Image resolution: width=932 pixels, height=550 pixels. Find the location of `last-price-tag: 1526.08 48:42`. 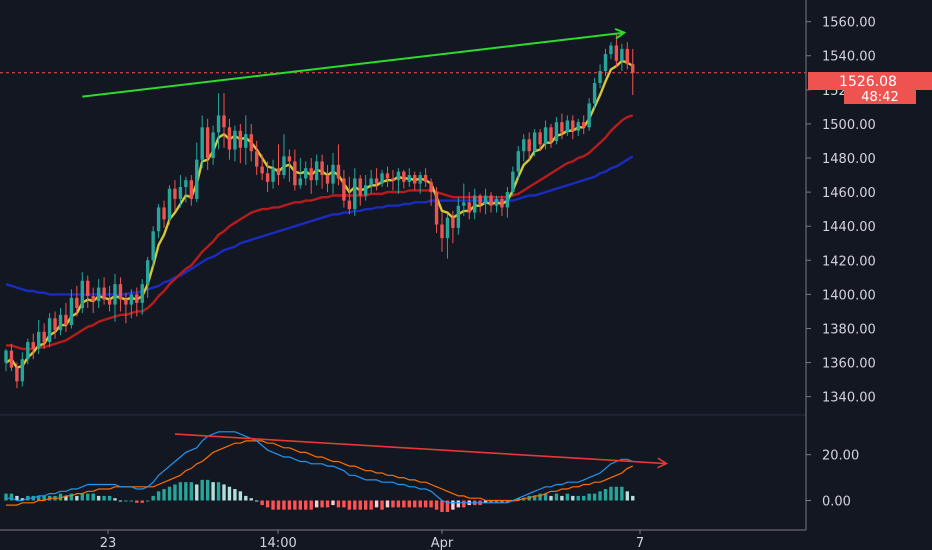

last-price-tag: 1526.08 48:42 is located at coordinates (870, 88).